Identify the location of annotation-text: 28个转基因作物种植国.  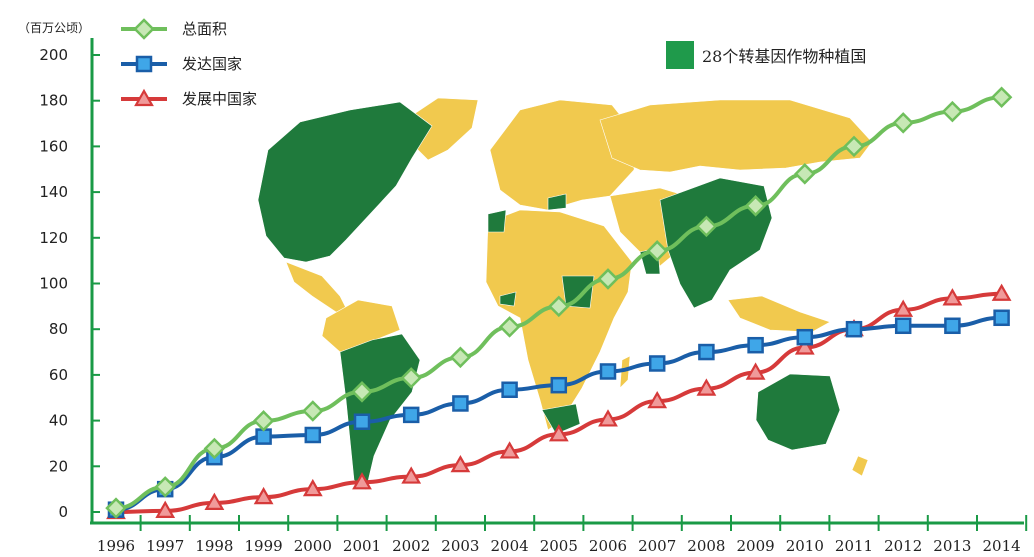
(784, 56).